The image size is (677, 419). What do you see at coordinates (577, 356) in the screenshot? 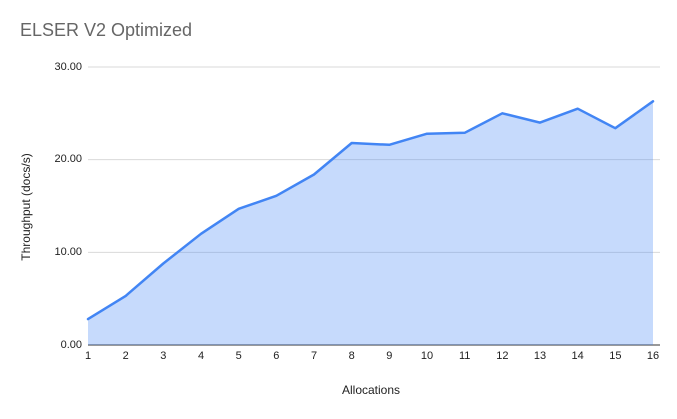
I see `x-tick-label: 14` at bounding box center [577, 356].